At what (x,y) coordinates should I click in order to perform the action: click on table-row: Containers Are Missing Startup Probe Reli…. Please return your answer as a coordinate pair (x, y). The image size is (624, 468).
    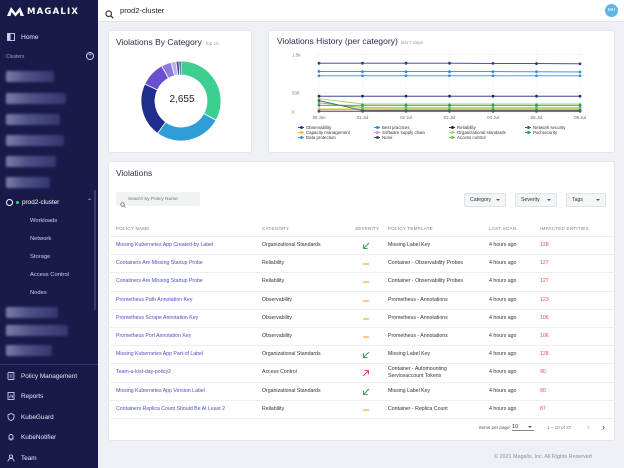
    Looking at the image, I should click on (361, 263).